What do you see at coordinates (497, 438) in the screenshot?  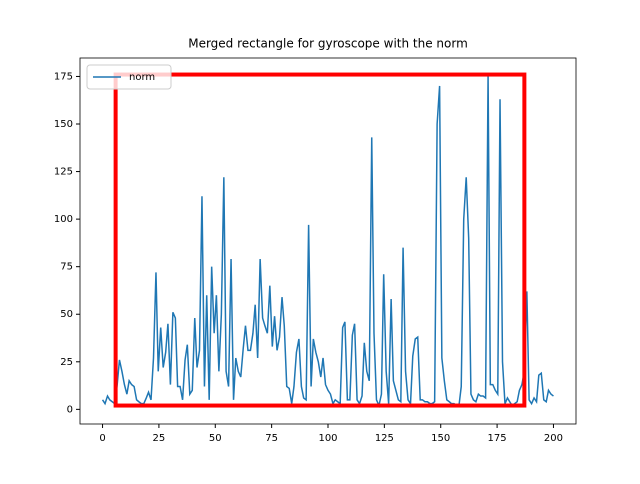 I see `x-tick-label: 175` at bounding box center [497, 438].